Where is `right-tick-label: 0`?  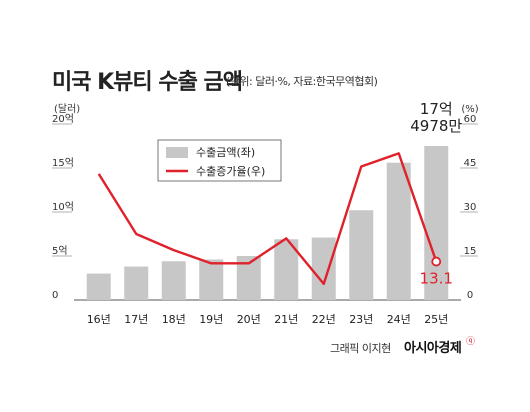 right-tick-label: 0 is located at coordinates (470, 295).